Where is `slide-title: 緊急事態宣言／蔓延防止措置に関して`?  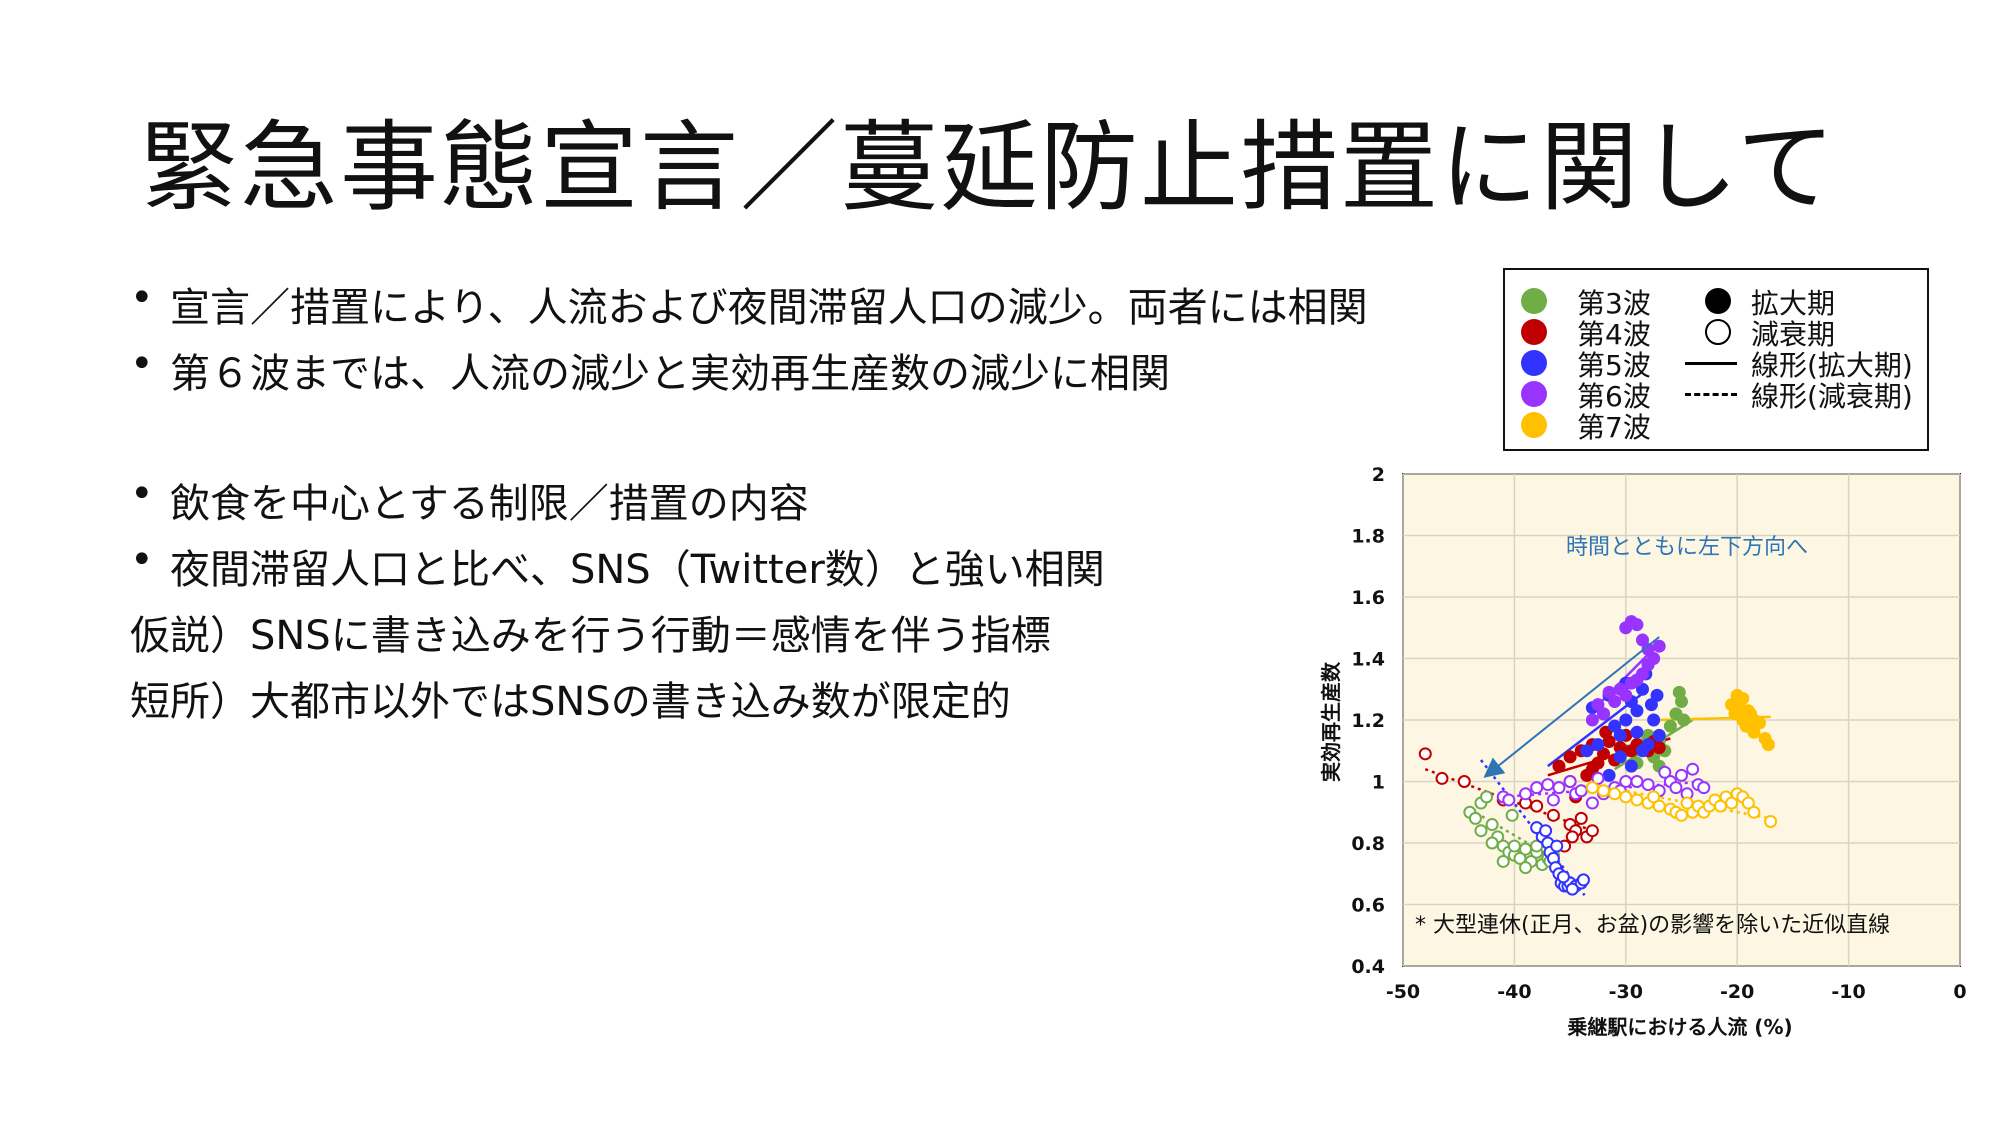 slide-title: 緊急事態宣言／蔓延防止措置に関して is located at coordinates (989, 168).